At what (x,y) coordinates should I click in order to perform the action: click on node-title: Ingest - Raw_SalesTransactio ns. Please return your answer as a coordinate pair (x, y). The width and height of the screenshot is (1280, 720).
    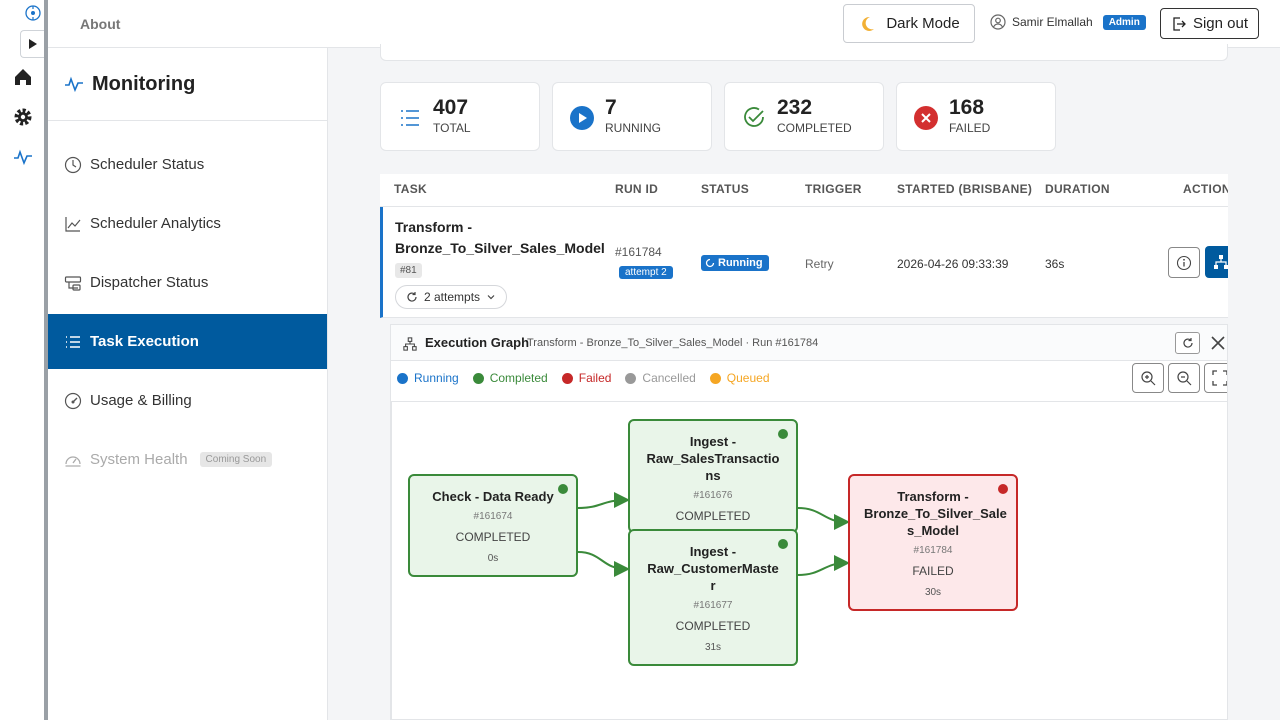
    Looking at the image, I should click on (713, 458).